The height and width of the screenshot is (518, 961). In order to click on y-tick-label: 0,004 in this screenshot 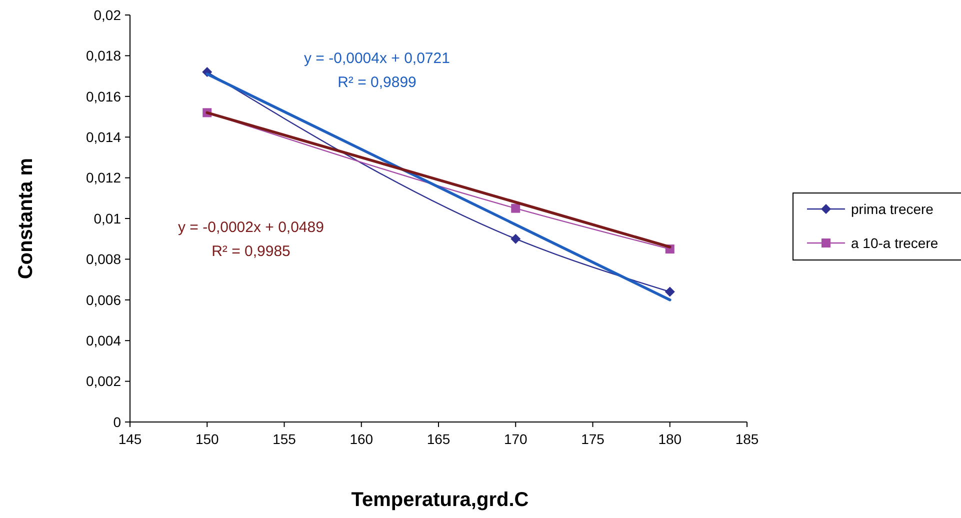, I will do `click(104, 340)`.